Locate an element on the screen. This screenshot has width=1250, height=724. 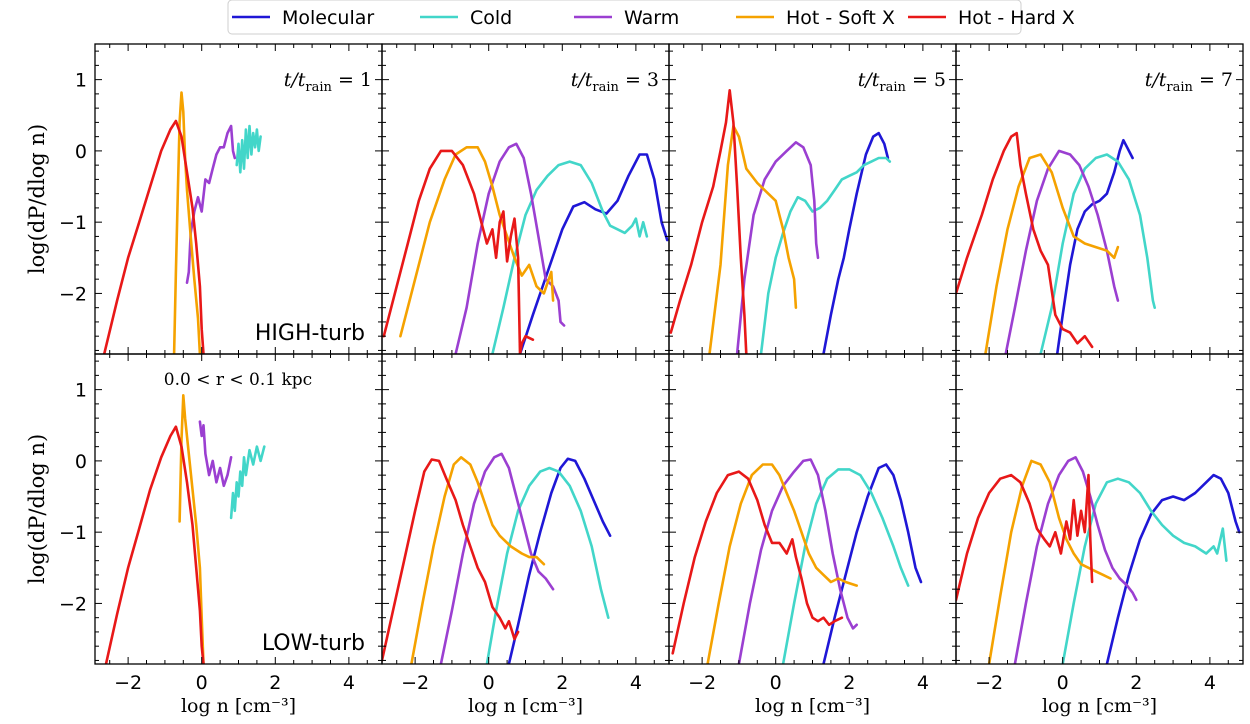
time-label: t/train = 1 is located at coordinates (328, 82).